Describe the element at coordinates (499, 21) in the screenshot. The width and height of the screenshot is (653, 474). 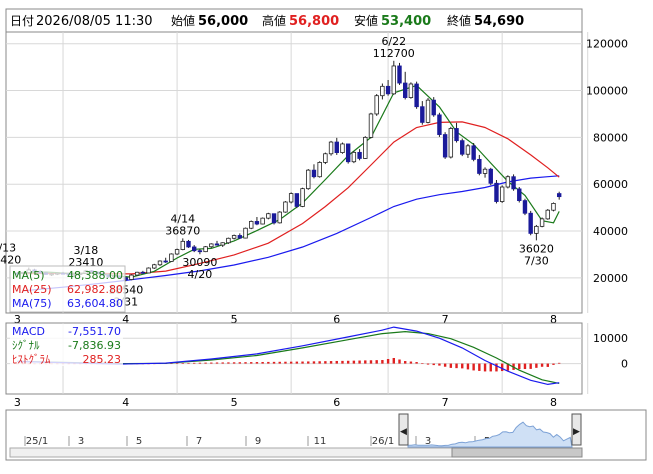
I see `close-value: 54,690` at that location.